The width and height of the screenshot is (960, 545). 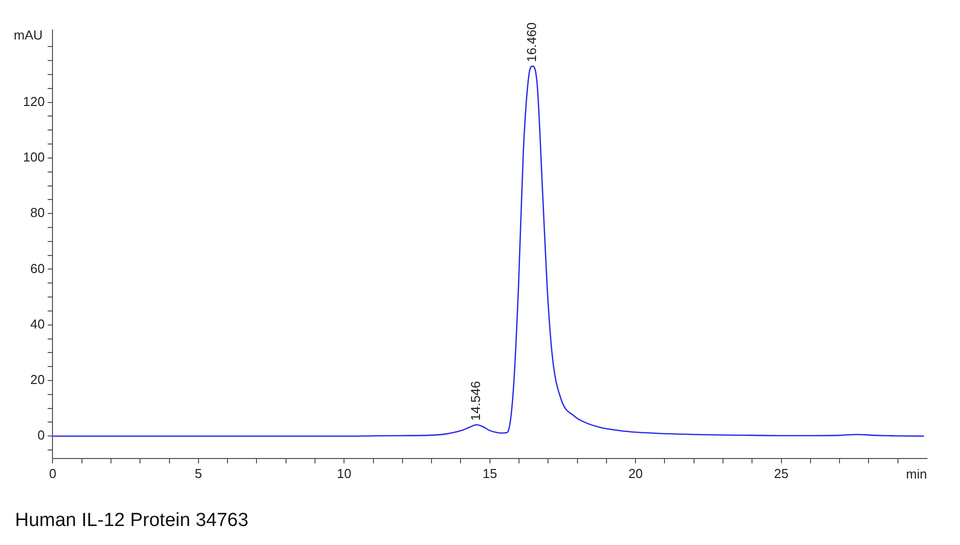 What do you see at coordinates (33, 157) in the screenshot?
I see `y-tick-label: 100` at bounding box center [33, 157].